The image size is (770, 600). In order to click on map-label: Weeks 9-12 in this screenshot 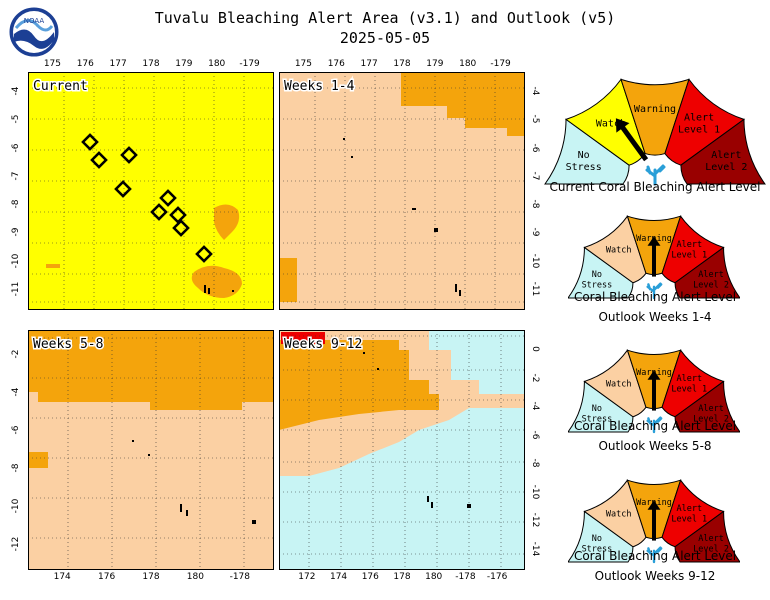, I will do `click(323, 344)`.